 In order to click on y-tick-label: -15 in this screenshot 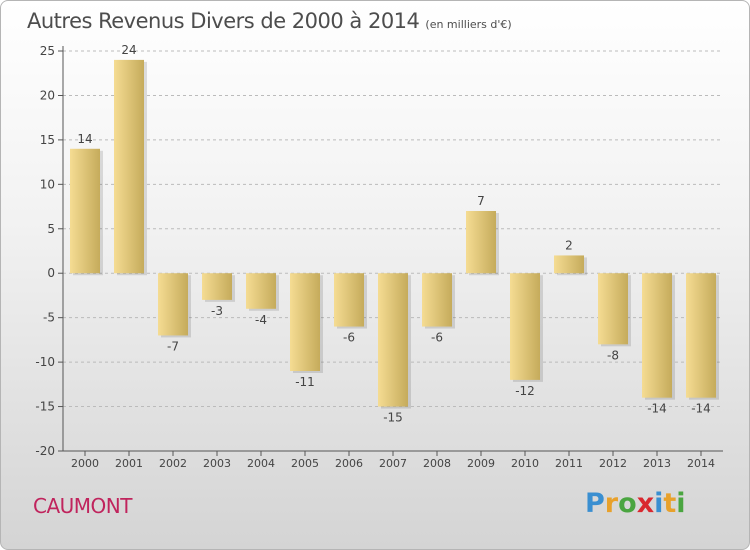, I will do `click(45, 407)`.